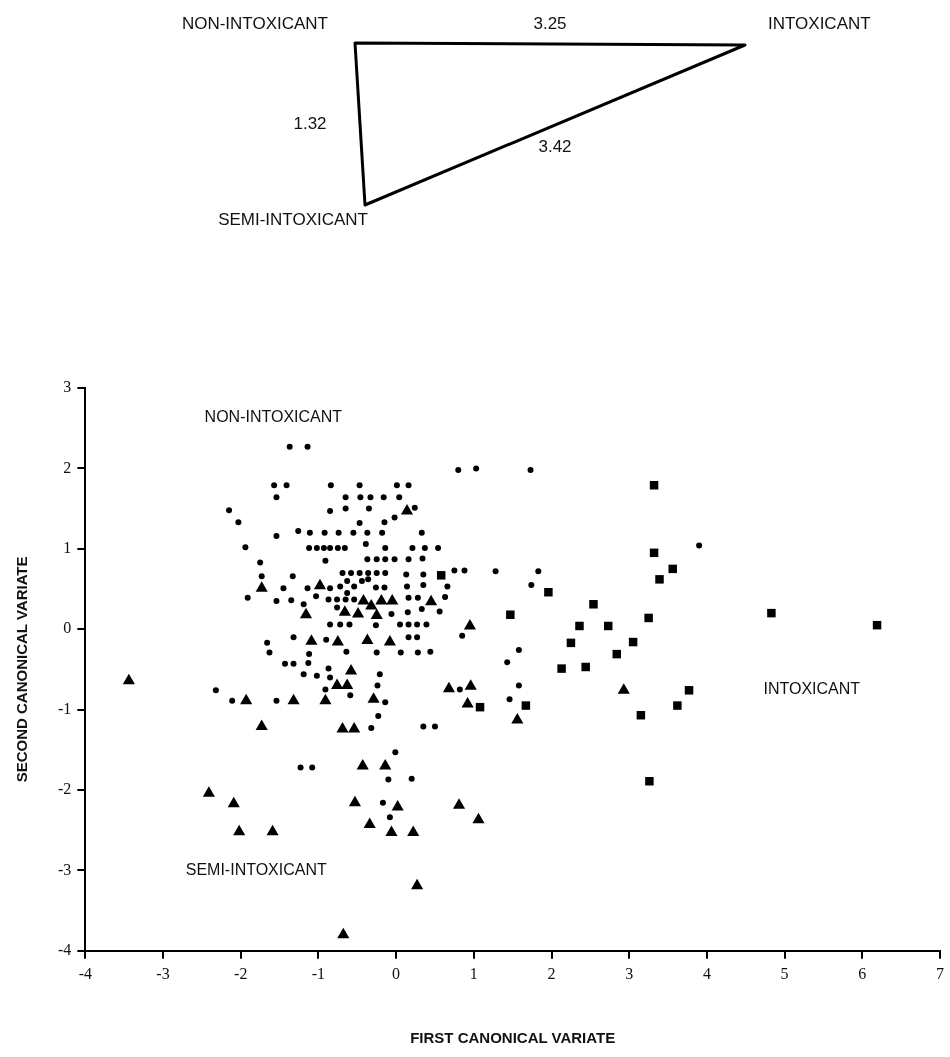  Describe the element at coordinates (473, 973) in the screenshot. I see `x-tick-label: 1` at that location.